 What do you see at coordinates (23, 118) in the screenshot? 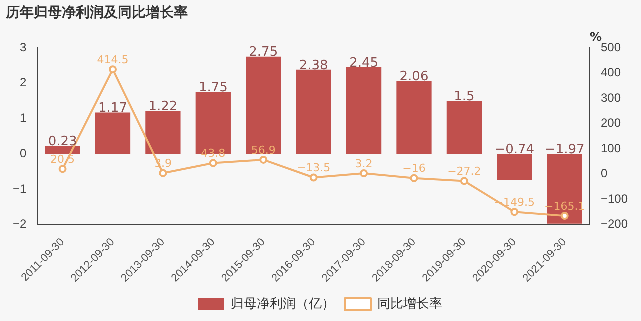
I see `y-tick-label: 1` at bounding box center [23, 118].